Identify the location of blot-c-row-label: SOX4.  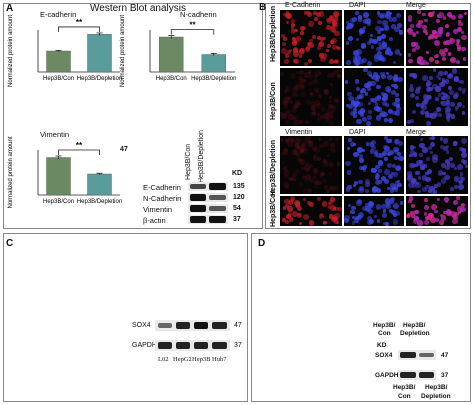
(141, 325).